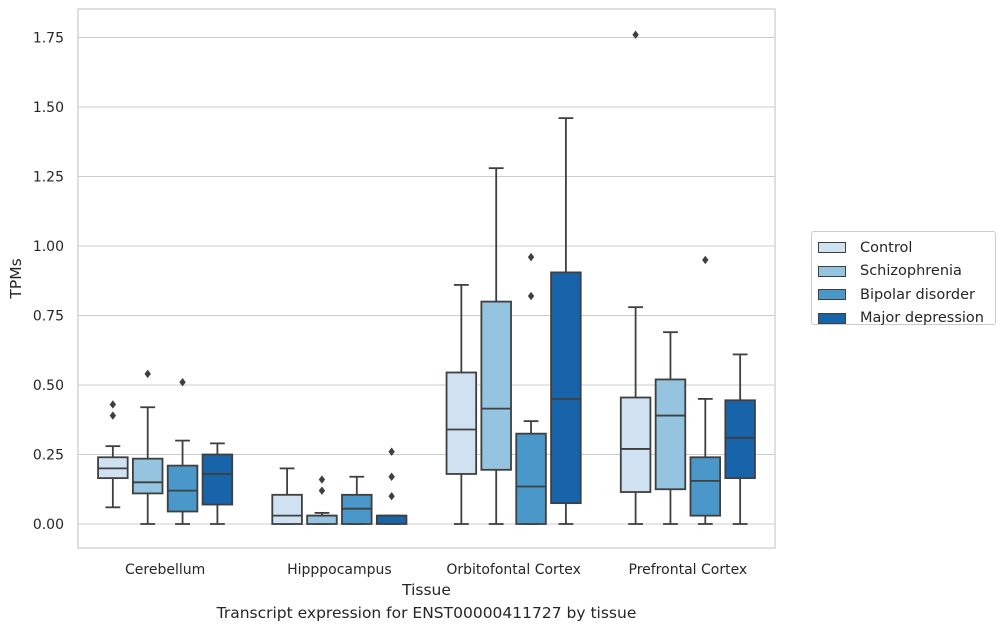 Image resolution: width=1007 pixels, height=634 pixels. Describe the element at coordinates (917, 294) in the screenshot. I see `legend-label: Bipolar disorder` at that location.